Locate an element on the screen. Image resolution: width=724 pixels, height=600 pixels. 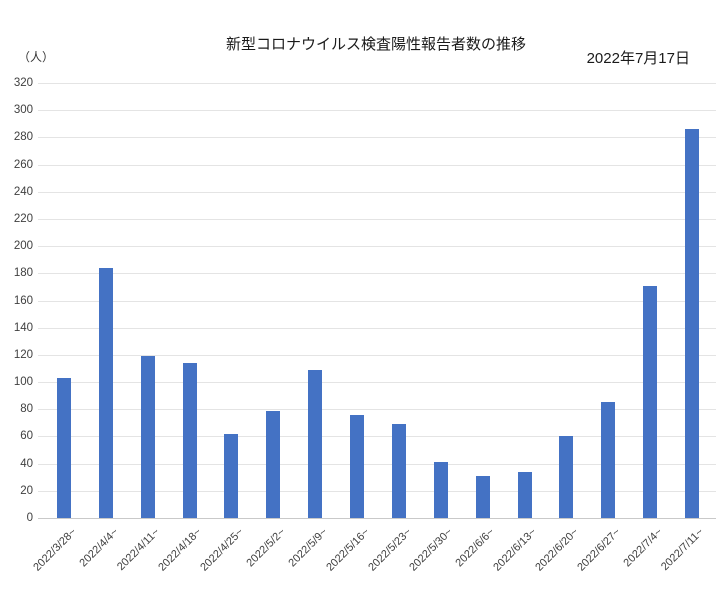
x-tick-label: 2022/3/28~ is located at coordinates (54, 550).